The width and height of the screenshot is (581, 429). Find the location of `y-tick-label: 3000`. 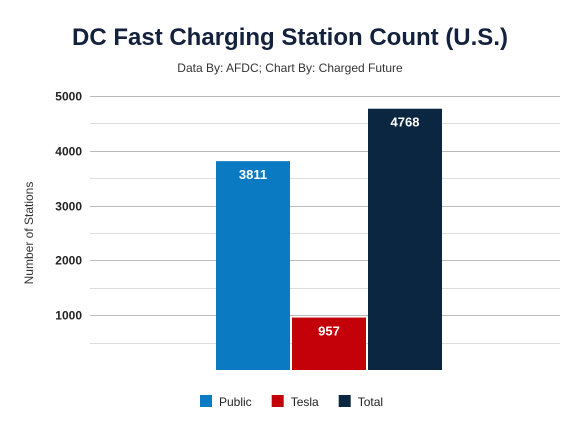

y-tick-label: 3000 is located at coordinates (68, 207).